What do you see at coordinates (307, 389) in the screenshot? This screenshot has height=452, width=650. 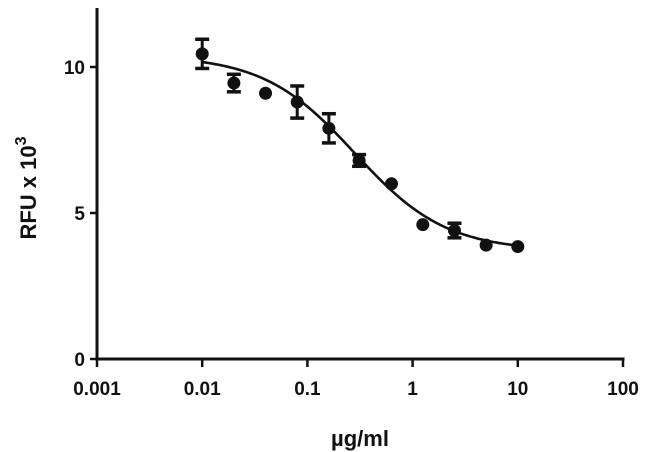 I see `x-tick-label: 0.1` at bounding box center [307, 389].